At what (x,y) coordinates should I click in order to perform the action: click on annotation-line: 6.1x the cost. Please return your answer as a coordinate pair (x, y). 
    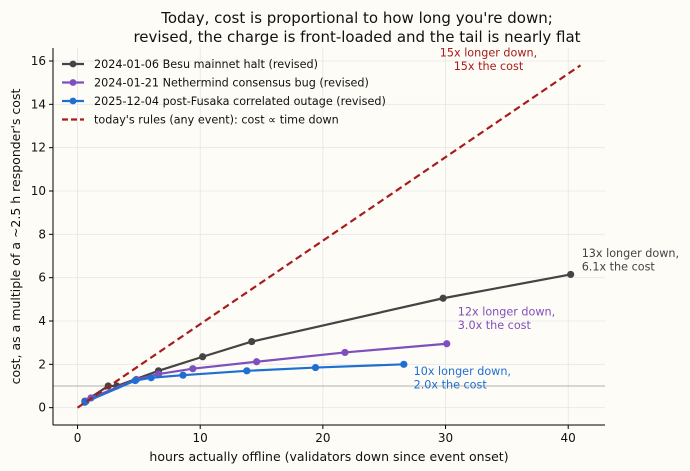
    Looking at the image, I should click on (619, 267).